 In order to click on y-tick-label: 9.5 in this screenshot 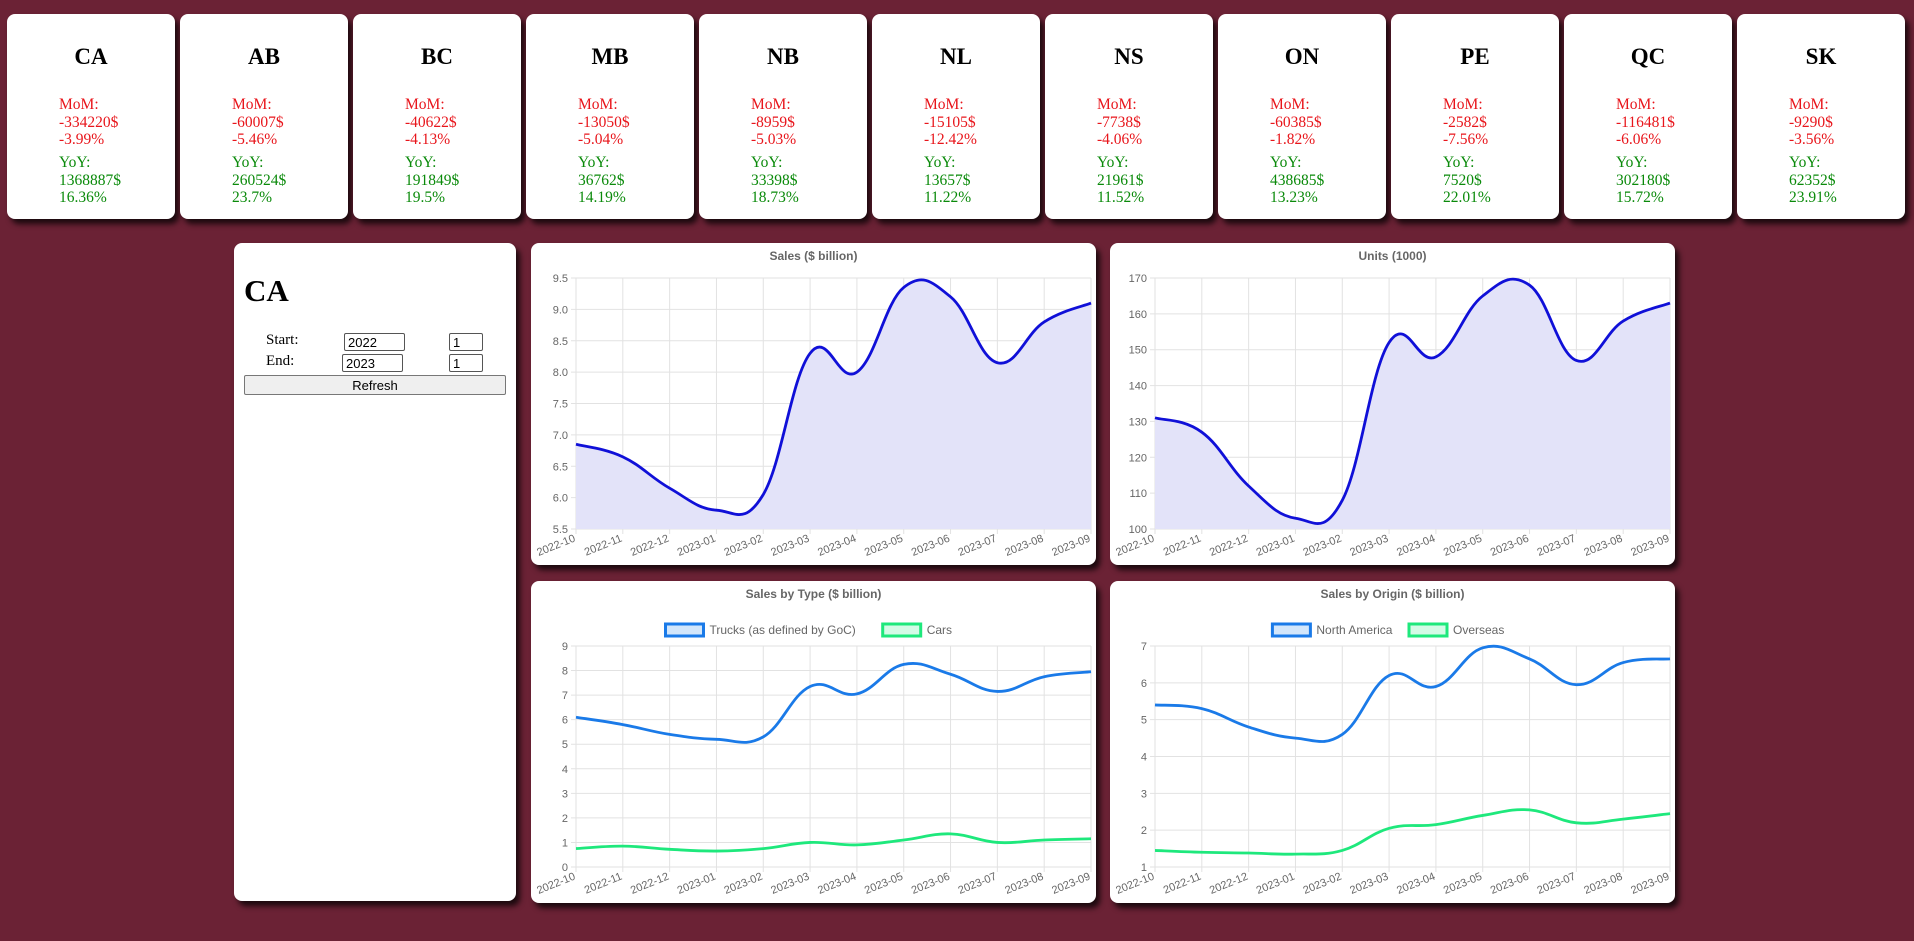, I will do `click(560, 279)`.